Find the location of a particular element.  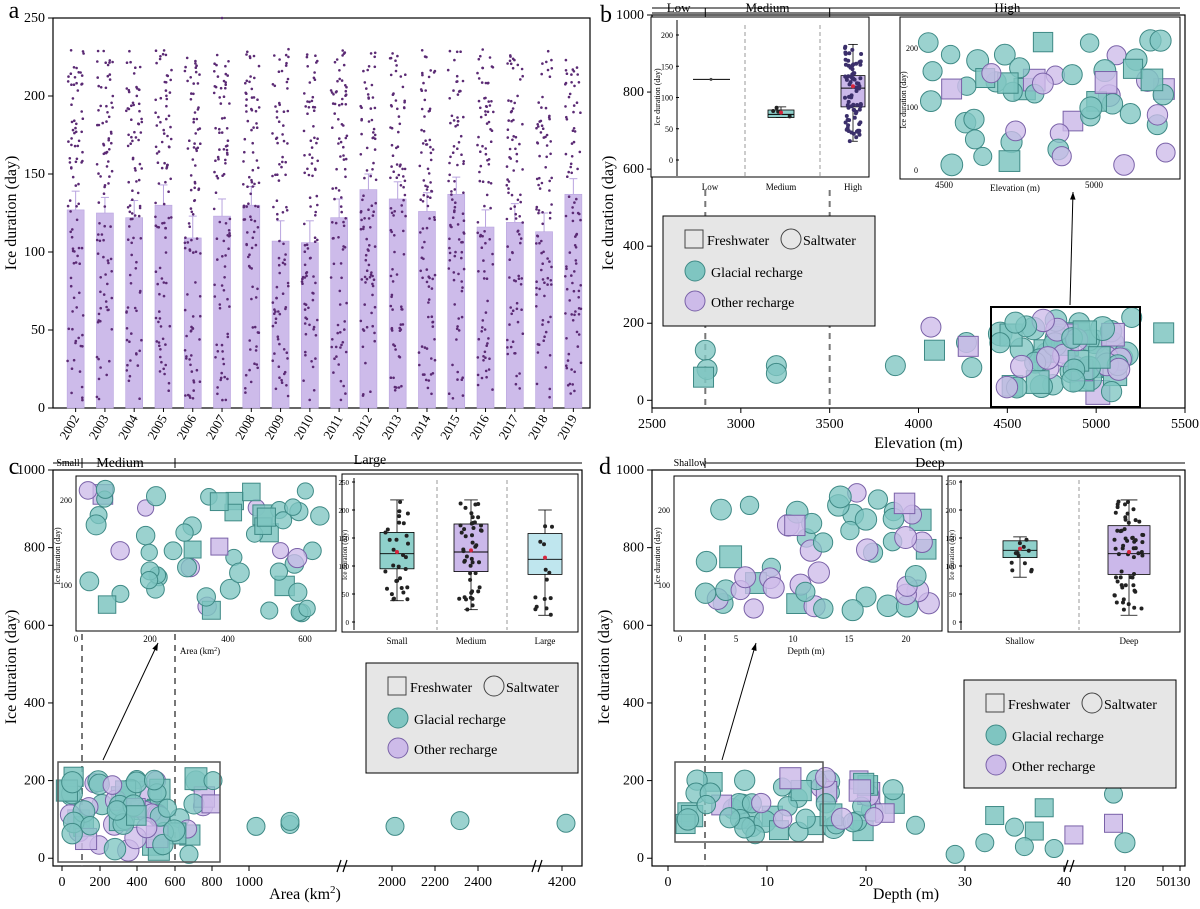

x-tick-label: 2018 is located at coordinates (538, 427).